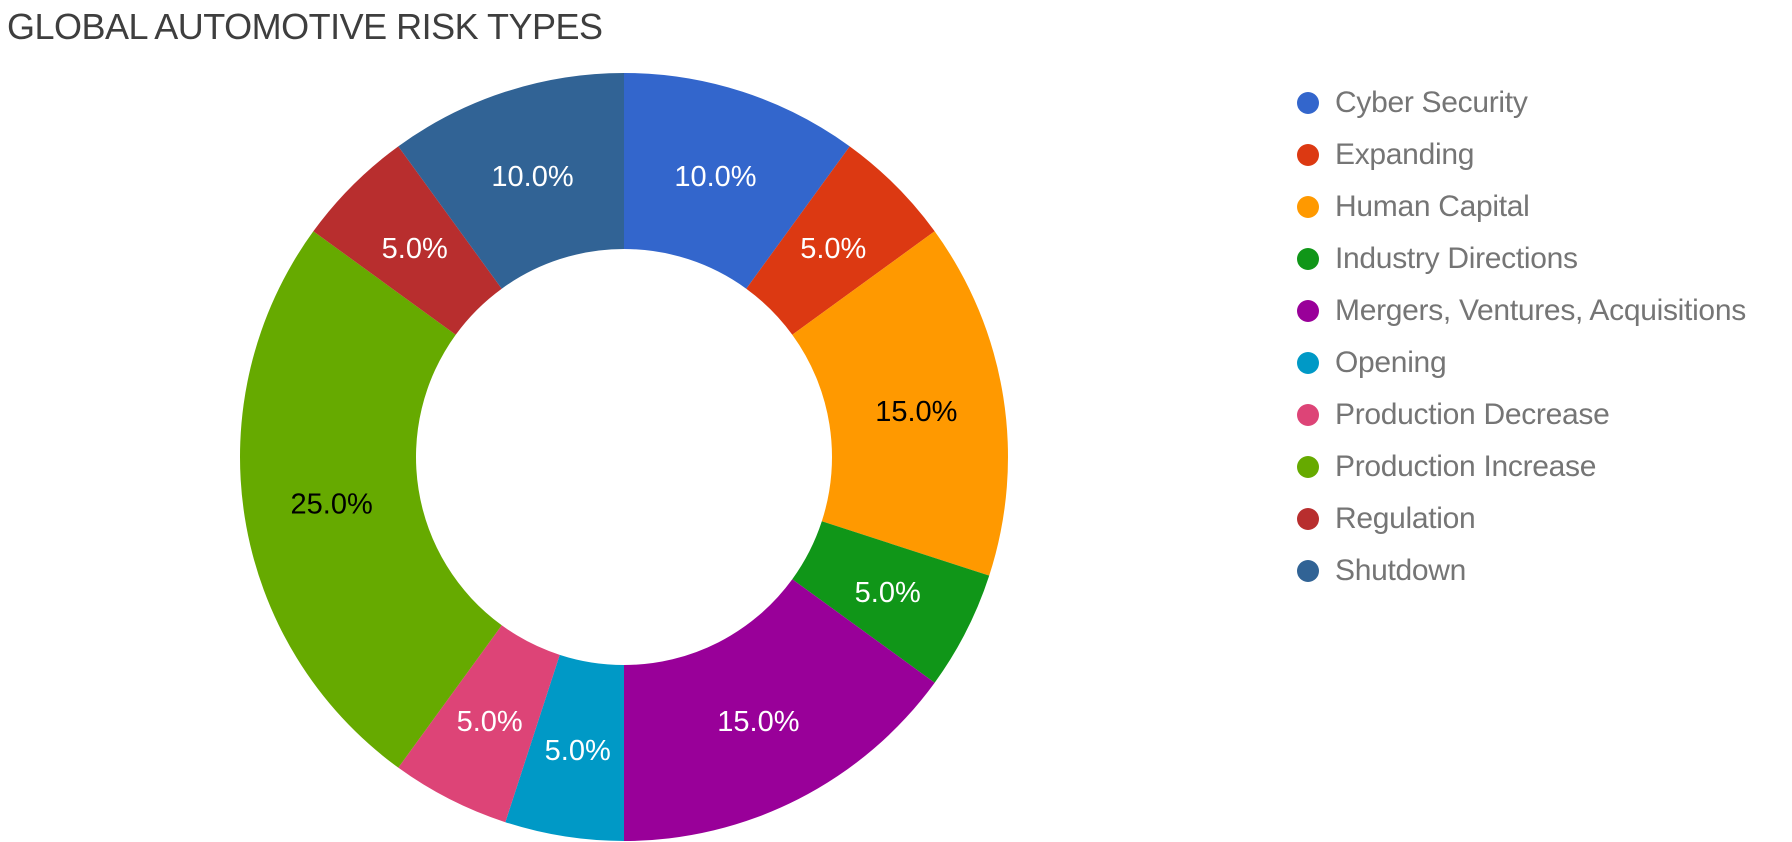 This screenshot has height=842, width=1792. I want to click on legend-item-shutdown: Shutdown, so click(1521, 571).